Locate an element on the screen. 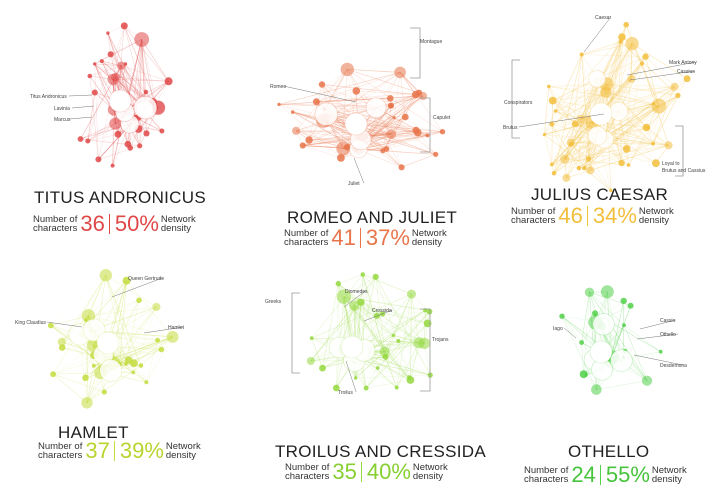 This screenshot has width=720, height=498. network-annotations: Titus Andronicus Lavinia Marcus is located at coordinates (62, 108).